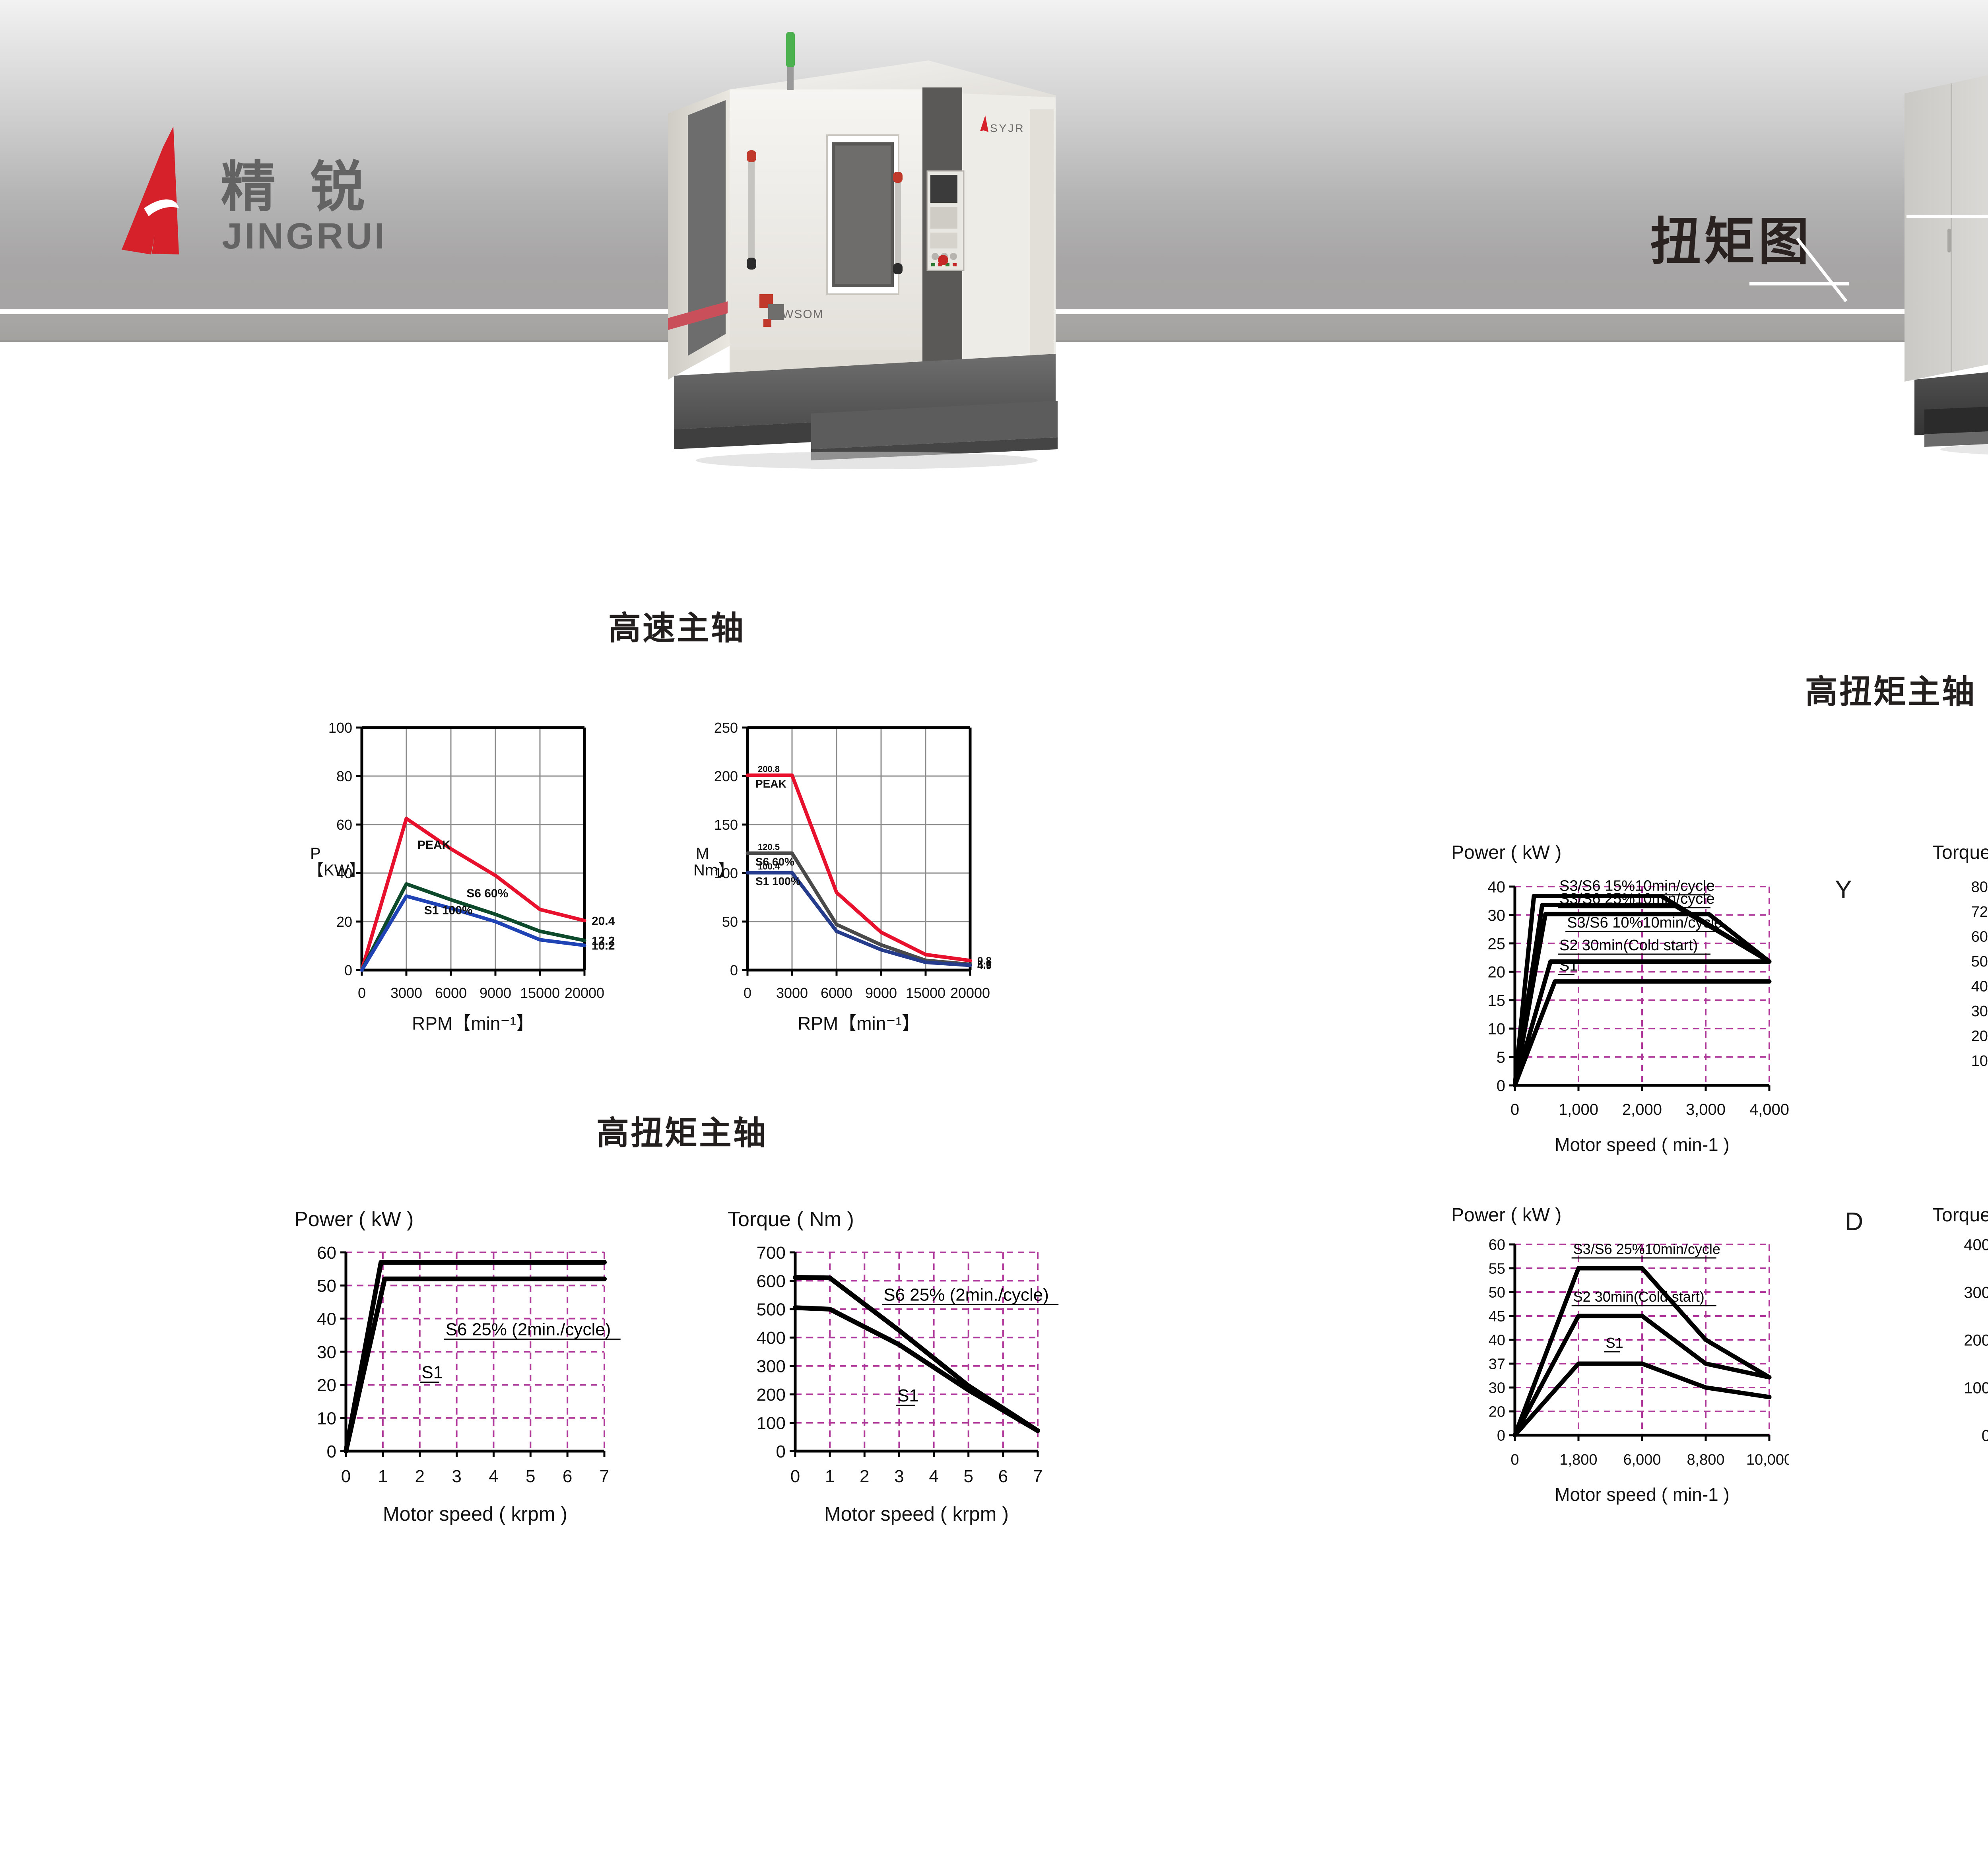 The image size is (1988, 1865). What do you see at coordinates (984, 961) in the screenshot?
I see `svg-text: 9.8` at bounding box center [984, 961].